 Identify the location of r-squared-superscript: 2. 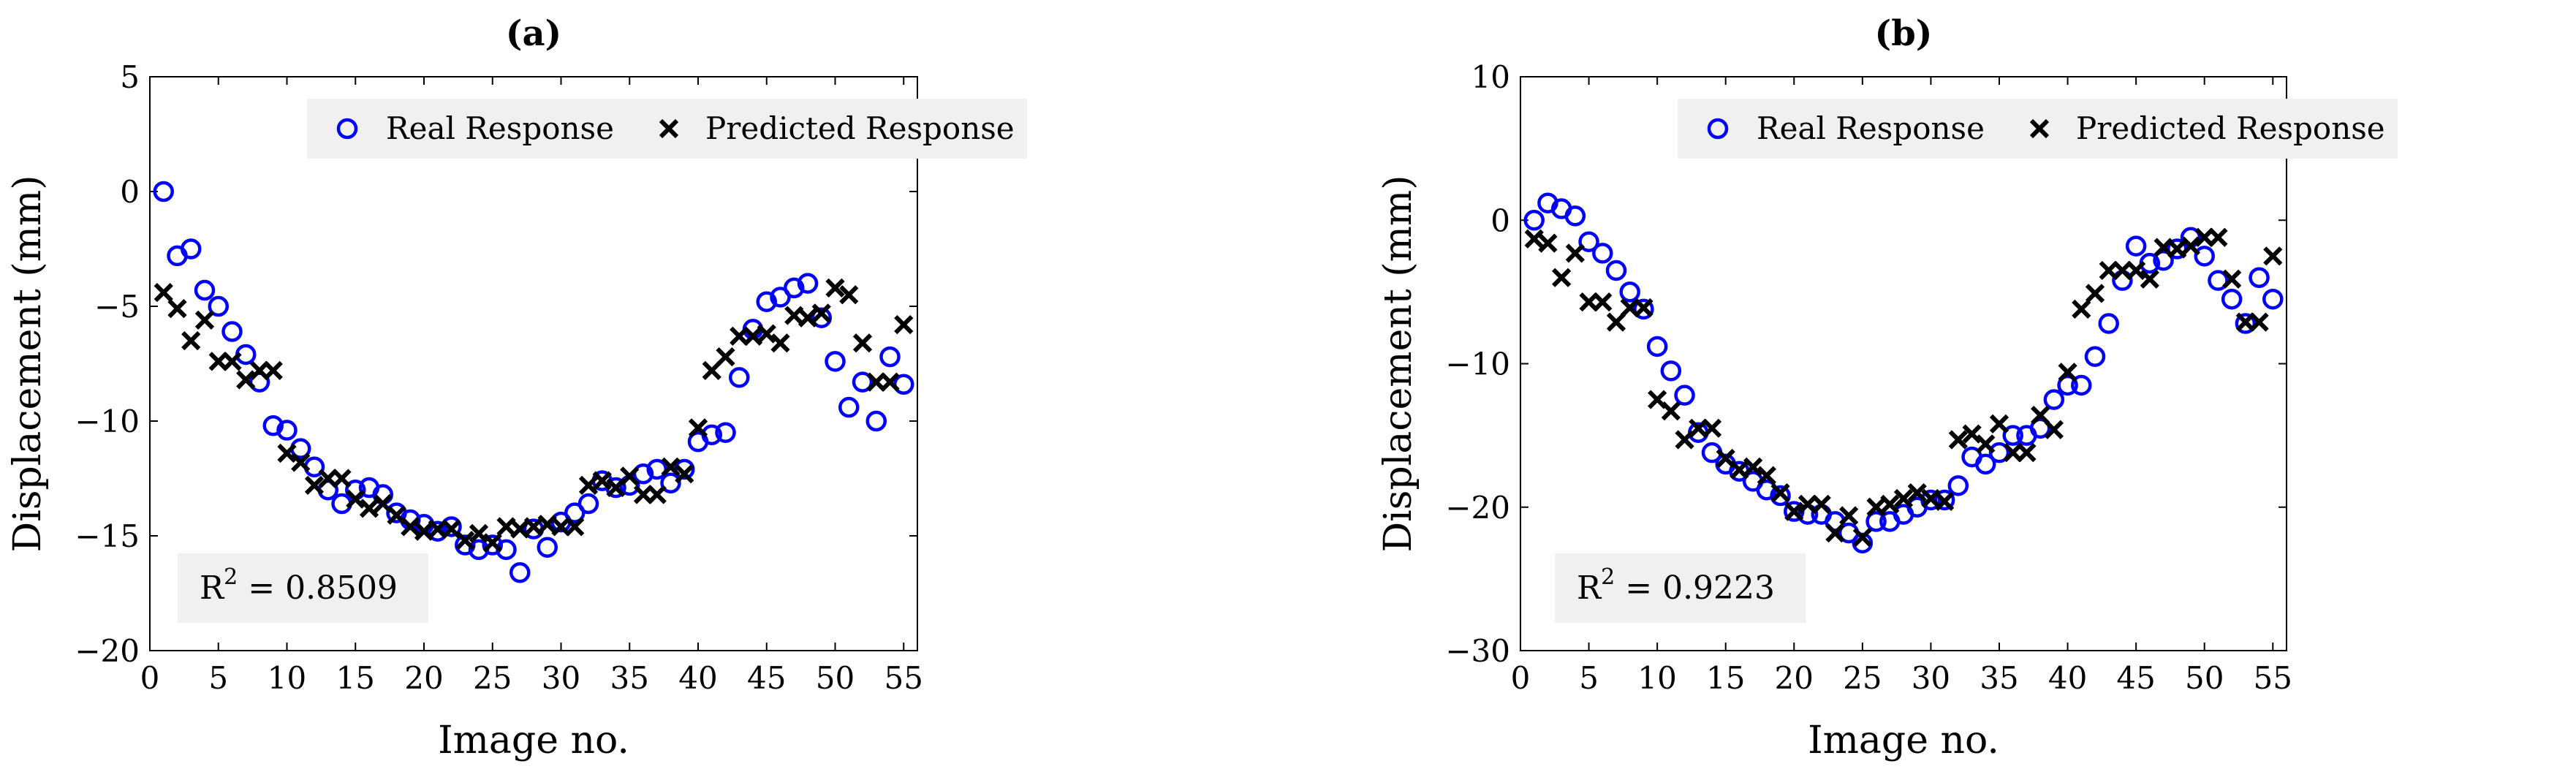
(1608, 577).